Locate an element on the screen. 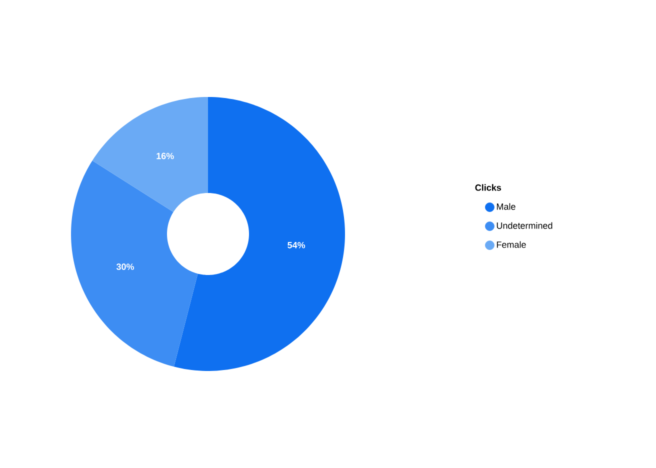 This screenshot has width=656, height=468. legend-title: Clicks is located at coordinates (488, 187).